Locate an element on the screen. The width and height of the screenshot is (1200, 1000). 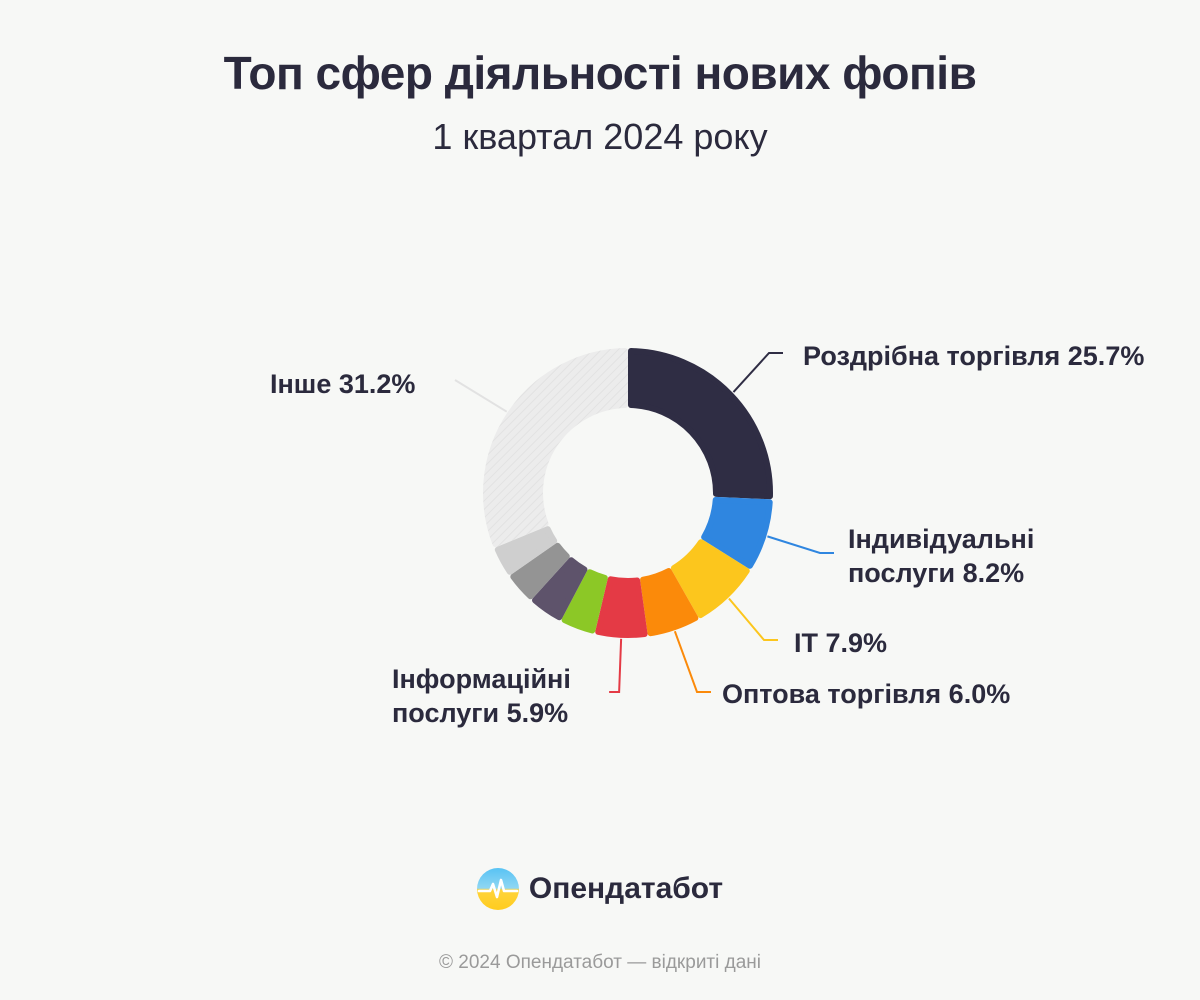
footer-copyright: © 2024 Опендатабот — відкриті дані is located at coordinates (600, 962).